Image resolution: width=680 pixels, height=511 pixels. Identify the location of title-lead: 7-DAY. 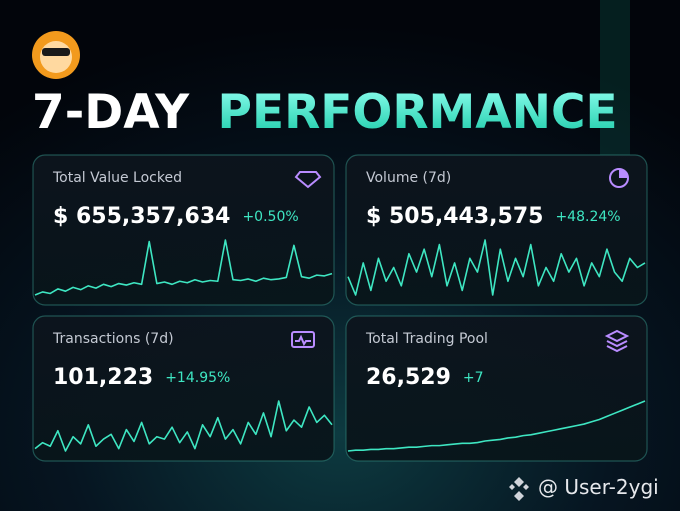
(111, 112).